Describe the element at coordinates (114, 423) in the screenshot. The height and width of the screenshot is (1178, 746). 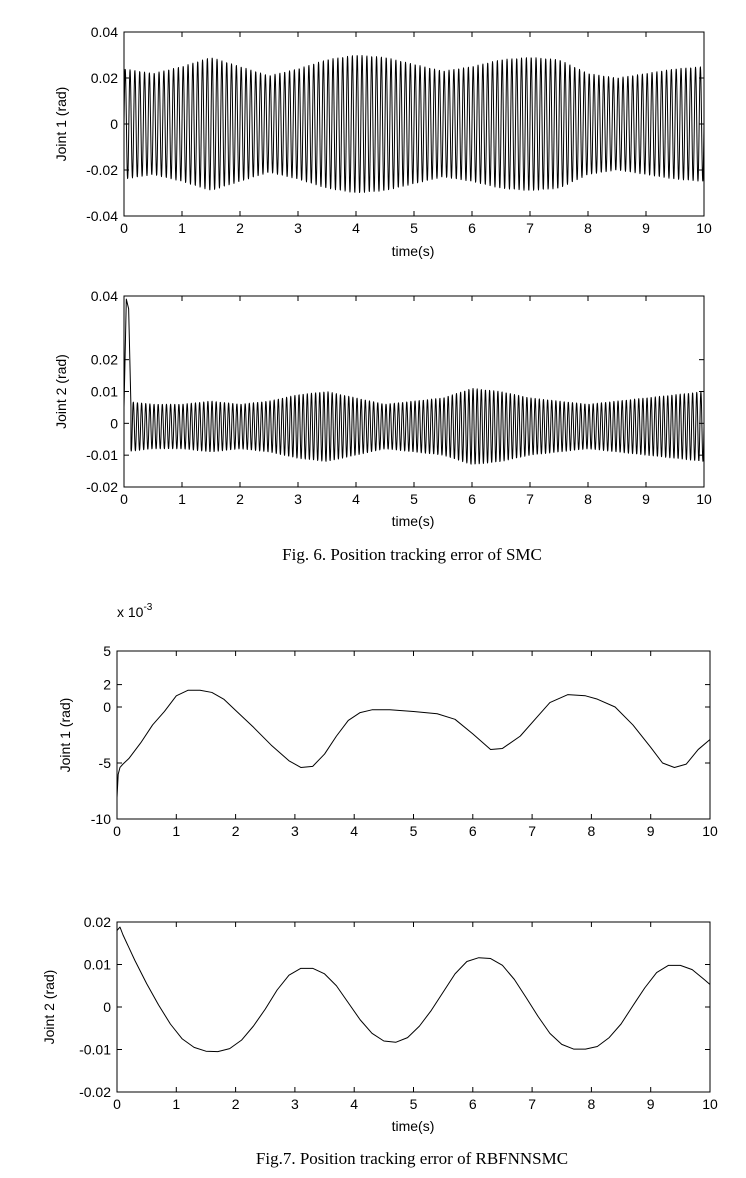
I see `plot-2-ytick-label: 0` at that location.